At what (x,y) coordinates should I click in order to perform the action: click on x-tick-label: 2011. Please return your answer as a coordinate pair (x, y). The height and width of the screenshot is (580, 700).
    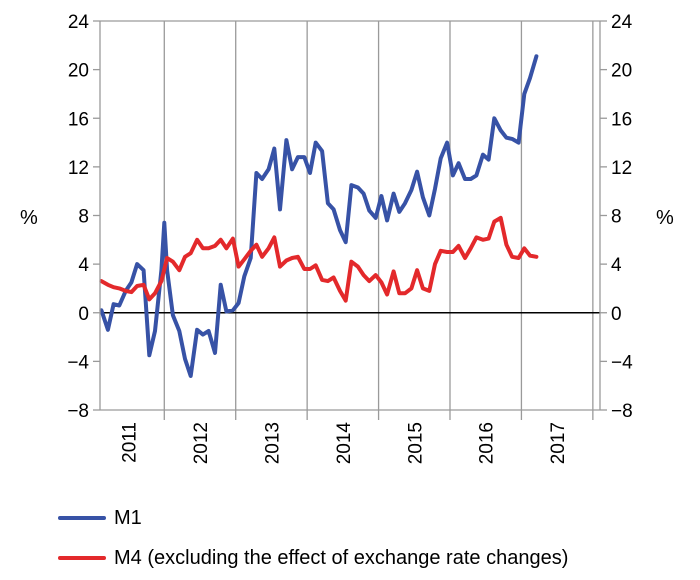
    Looking at the image, I should click on (130, 442).